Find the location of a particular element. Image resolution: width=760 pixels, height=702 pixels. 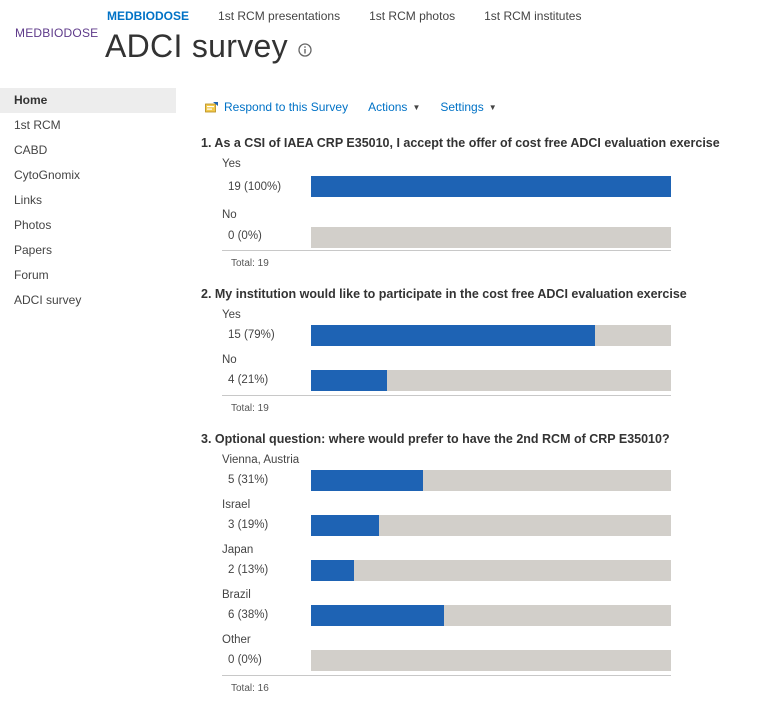

leftnav-item-cytognomix: CytoGnomix is located at coordinates (47, 175).